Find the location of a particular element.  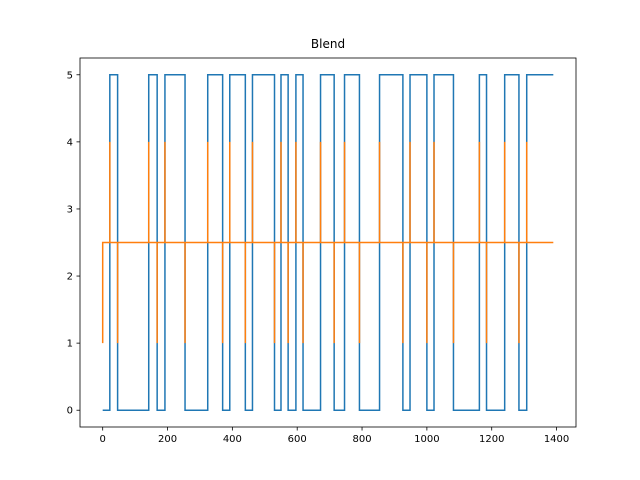

x-tick-label: 400 is located at coordinates (232, 439).